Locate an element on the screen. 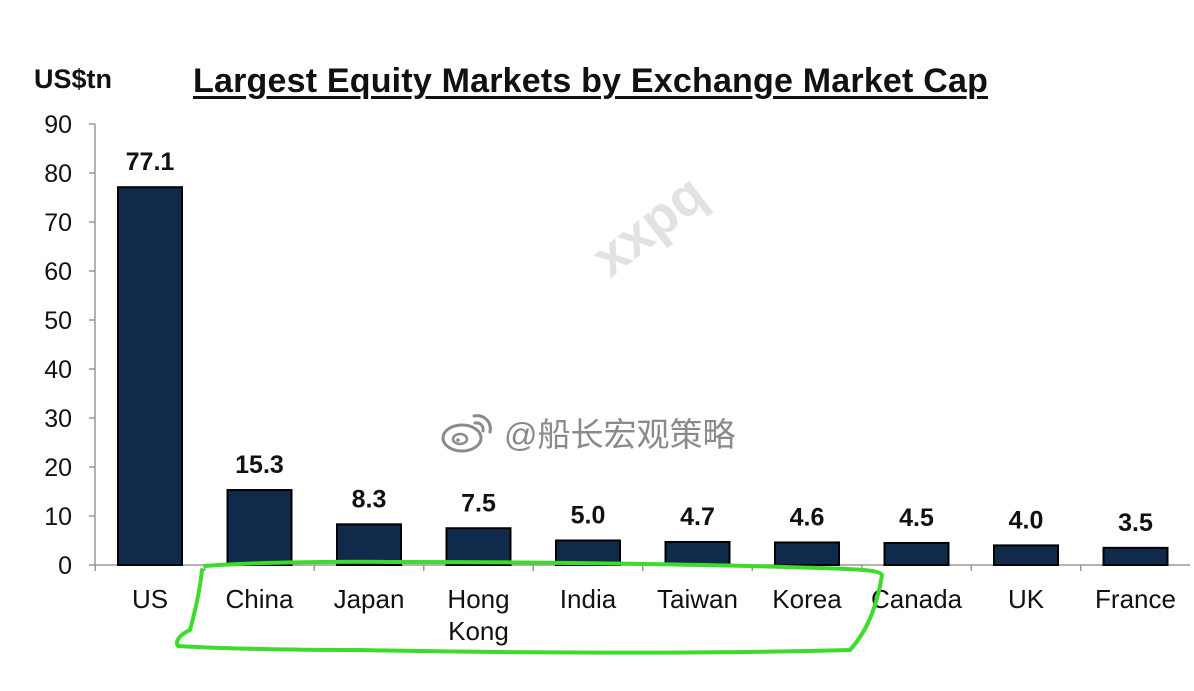  bar-canada is located at coordinates (916, 554).